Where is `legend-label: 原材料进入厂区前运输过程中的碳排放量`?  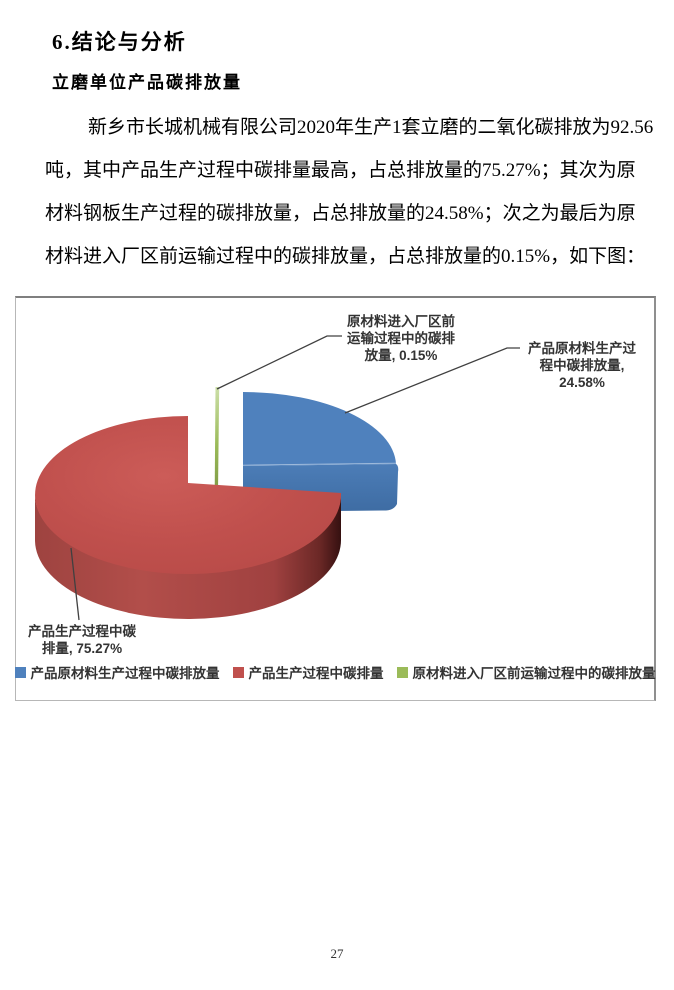
legend-label: 原材料进入厂区前运输过程中的碳排放量 is located at coordinates (534, 673).